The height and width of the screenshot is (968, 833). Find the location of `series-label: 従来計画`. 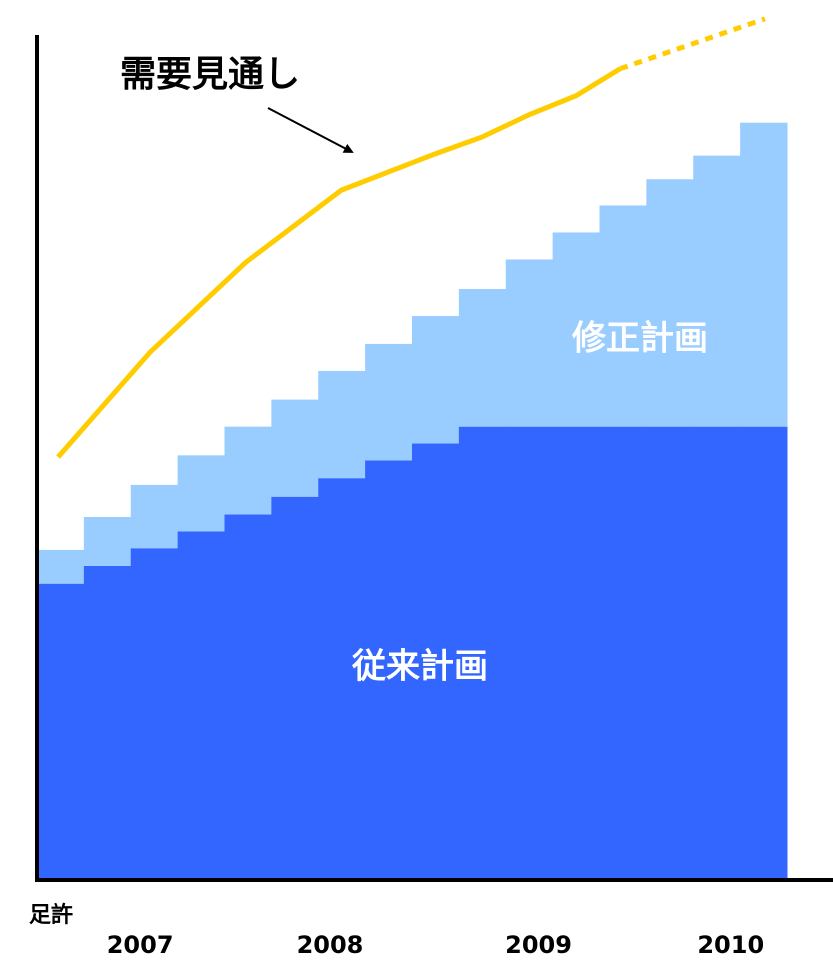

series-label: 従来計画 is located at coordinates (419, 667).